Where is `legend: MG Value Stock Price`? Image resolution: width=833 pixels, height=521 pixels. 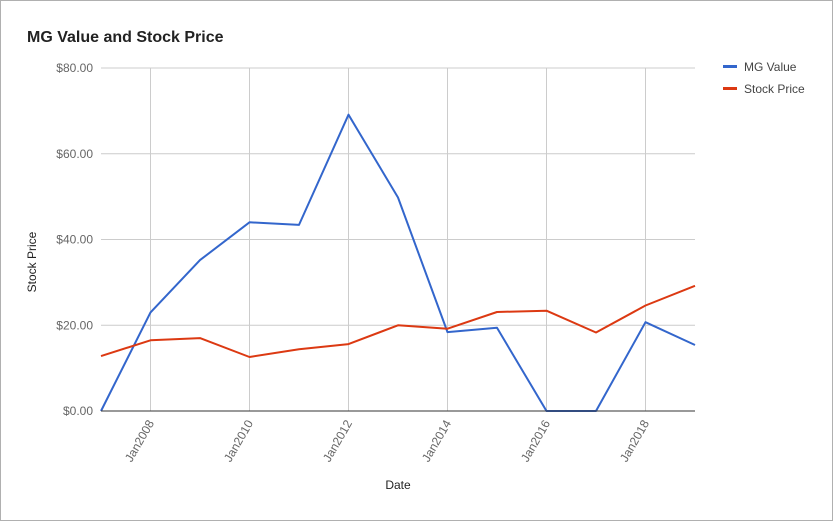 legend: MG Value Stock Price is located at coordinates (764, 78).